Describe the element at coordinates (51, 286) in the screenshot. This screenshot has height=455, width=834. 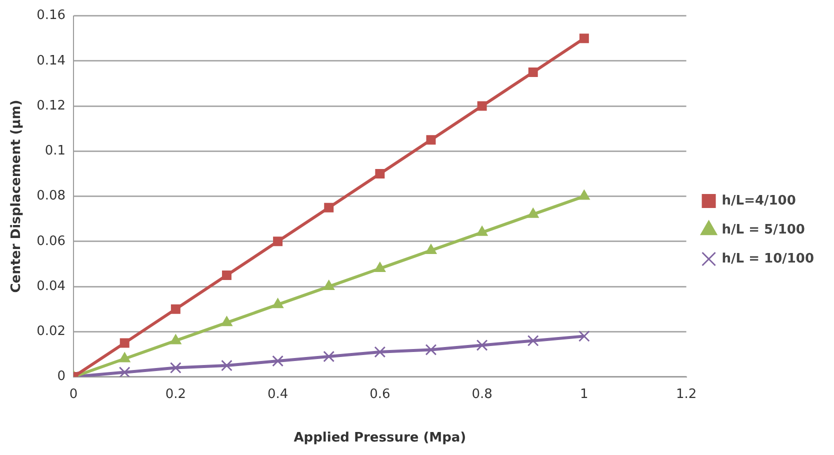
I see `y-tick-label: 0.04` at that location.